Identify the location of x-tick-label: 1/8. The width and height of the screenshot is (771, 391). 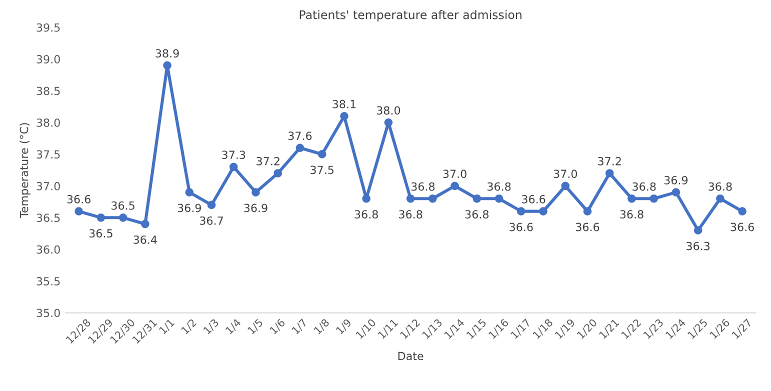
(322, 326).